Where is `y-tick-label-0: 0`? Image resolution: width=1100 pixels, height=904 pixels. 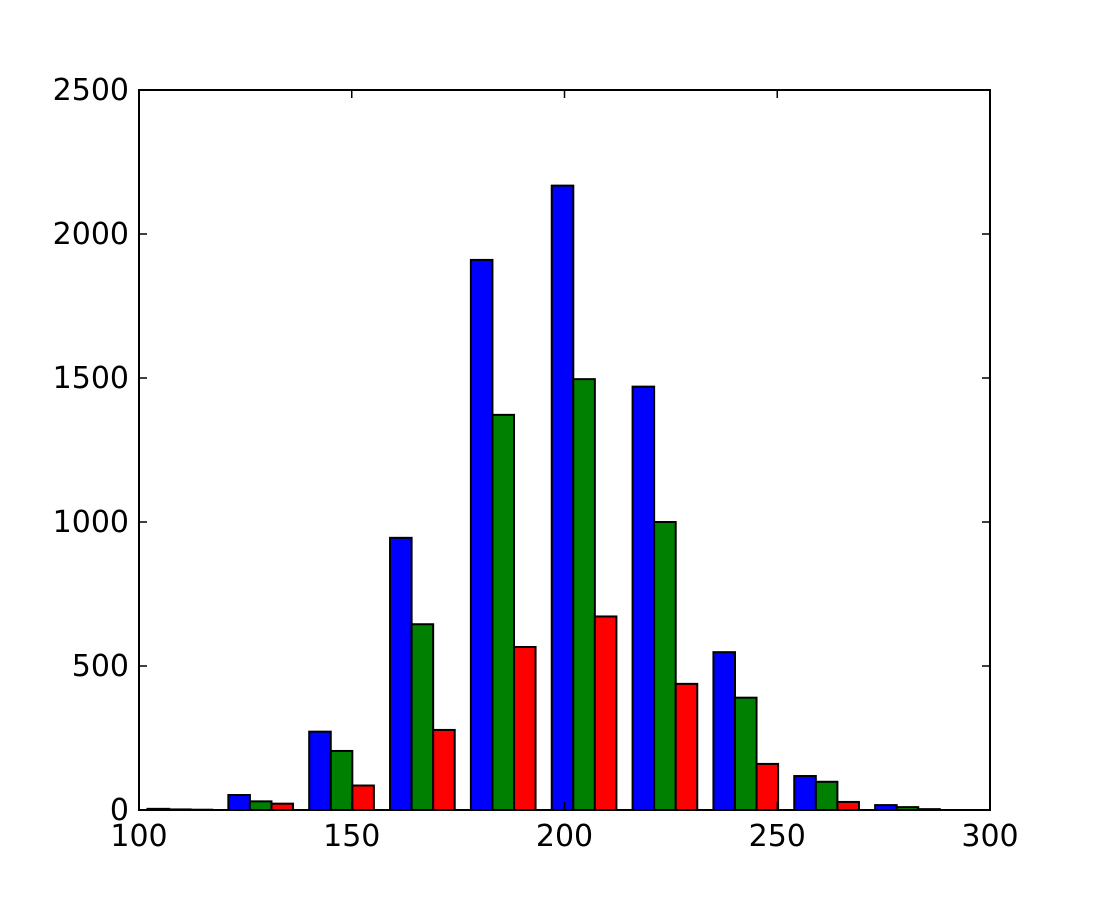
y-tick-label-0: 0 is located at coordinates (119, 810).